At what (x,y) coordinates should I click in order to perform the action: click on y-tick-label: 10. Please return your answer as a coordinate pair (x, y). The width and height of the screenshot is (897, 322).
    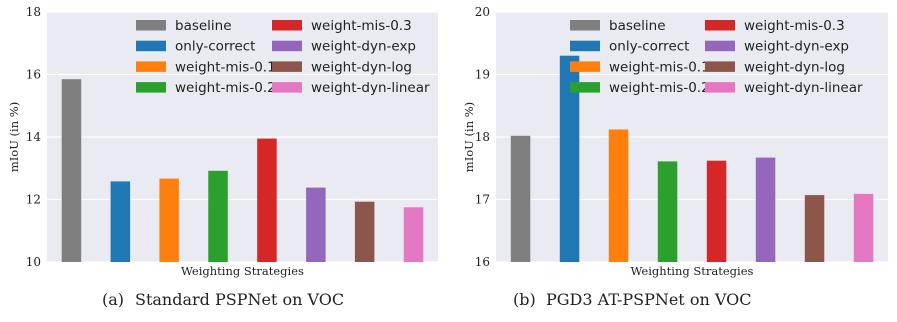
    Looking at the image, I should click on (33, 262).